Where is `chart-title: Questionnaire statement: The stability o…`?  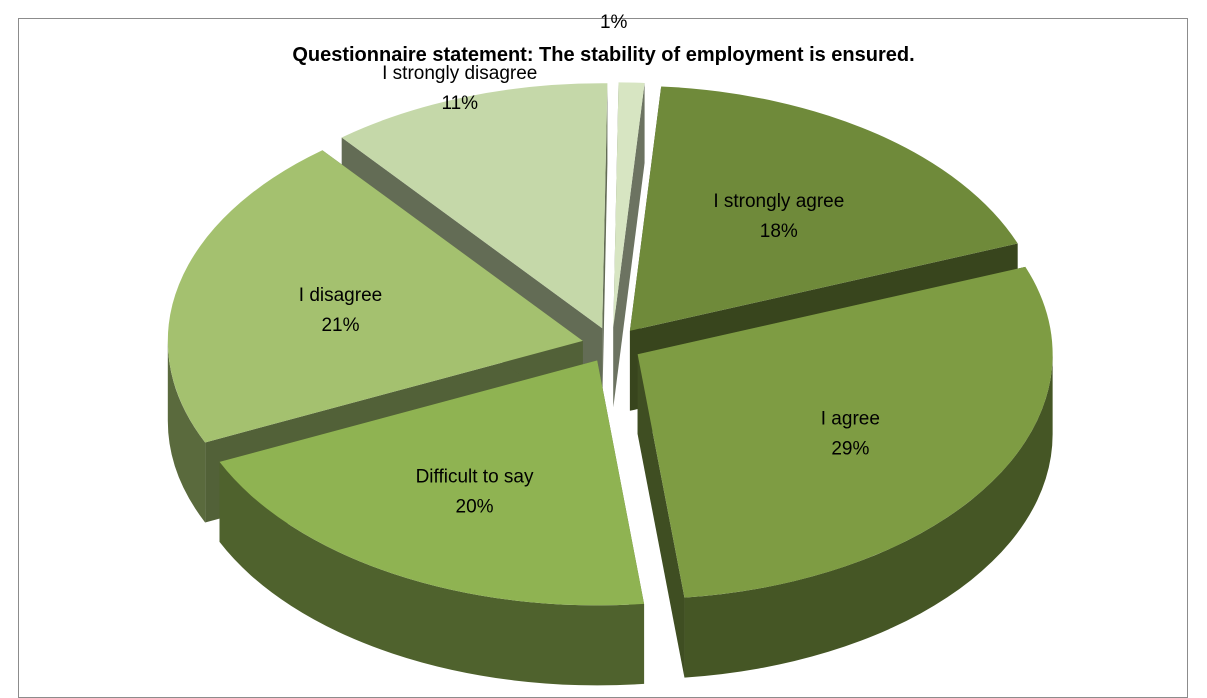 chart-title: Questionnaire statement: The stability o… is located at coordinates (603, 55).